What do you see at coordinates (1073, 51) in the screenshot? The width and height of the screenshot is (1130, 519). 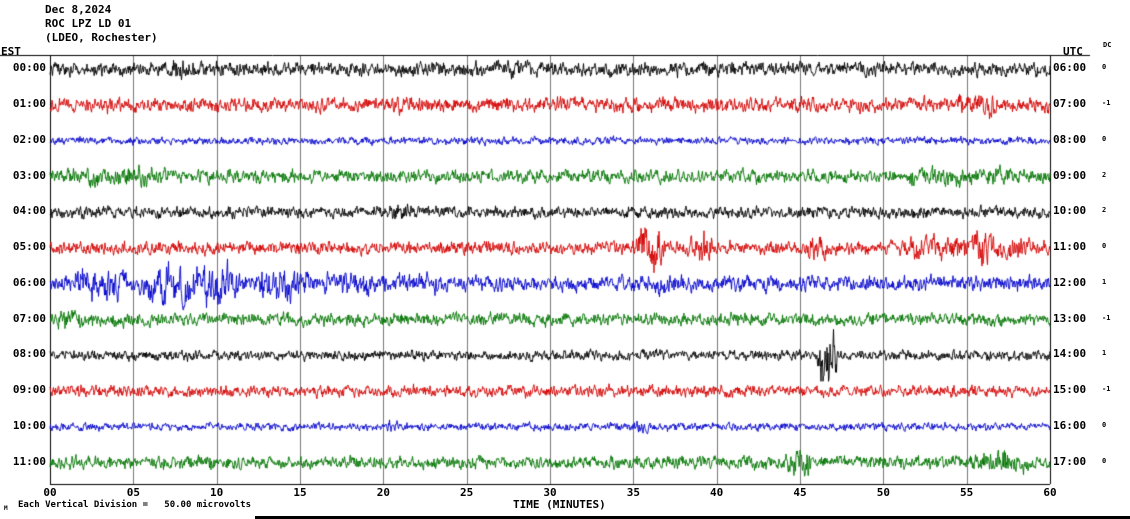 I see `utc-axis-label: UTC` at bounding box center [1073, 51].